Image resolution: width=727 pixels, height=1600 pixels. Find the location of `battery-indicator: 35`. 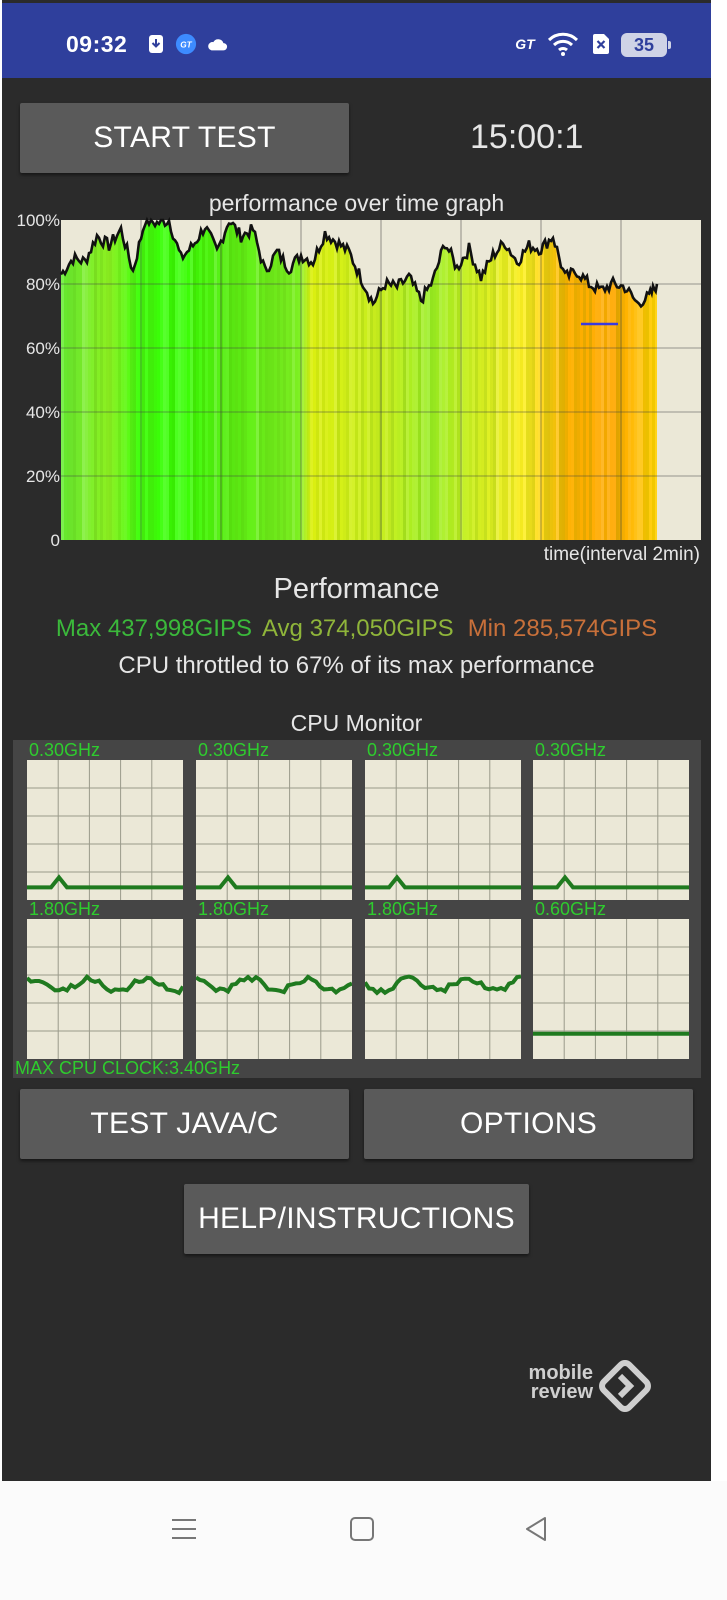

battery-indicator: 35 is located at coordinates (646, 45).